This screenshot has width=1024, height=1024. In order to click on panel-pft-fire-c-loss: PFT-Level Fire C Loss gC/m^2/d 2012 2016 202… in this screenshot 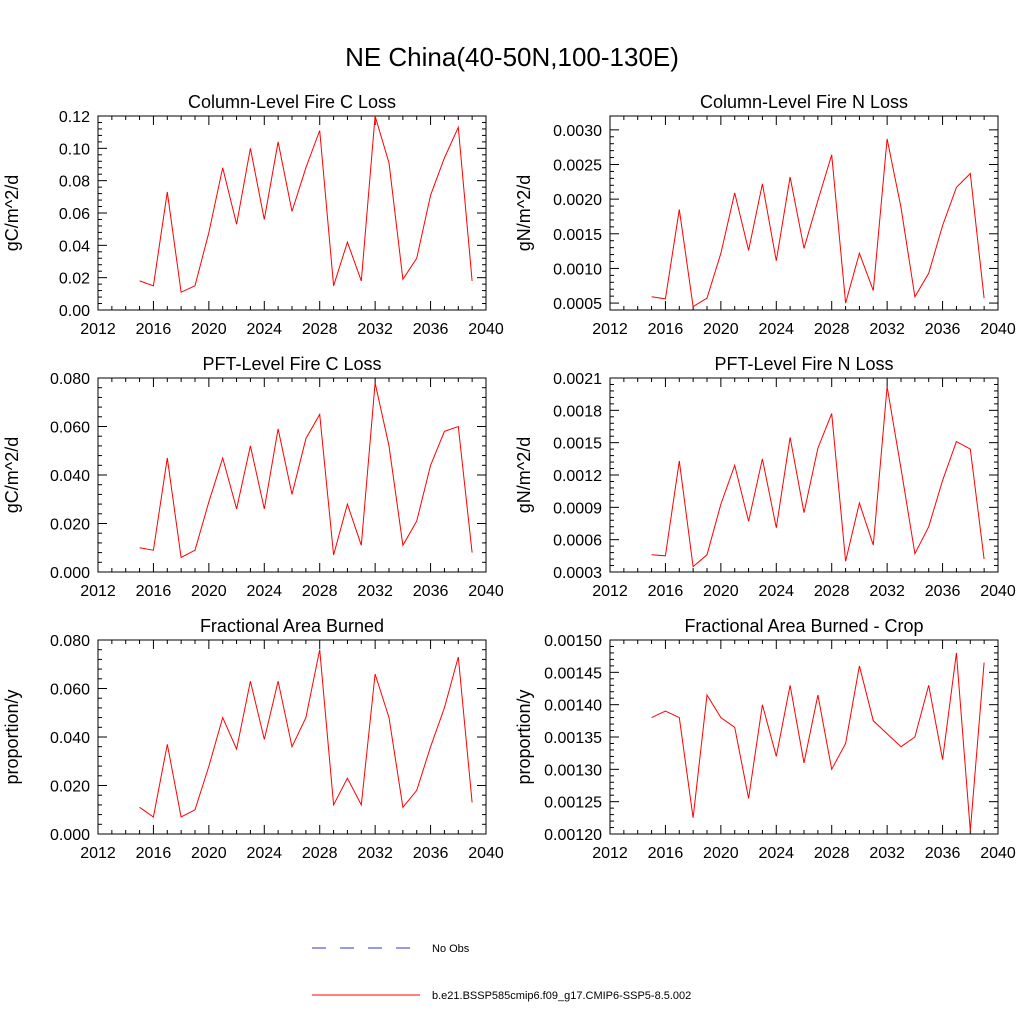, I will do `click(253, 477)`.